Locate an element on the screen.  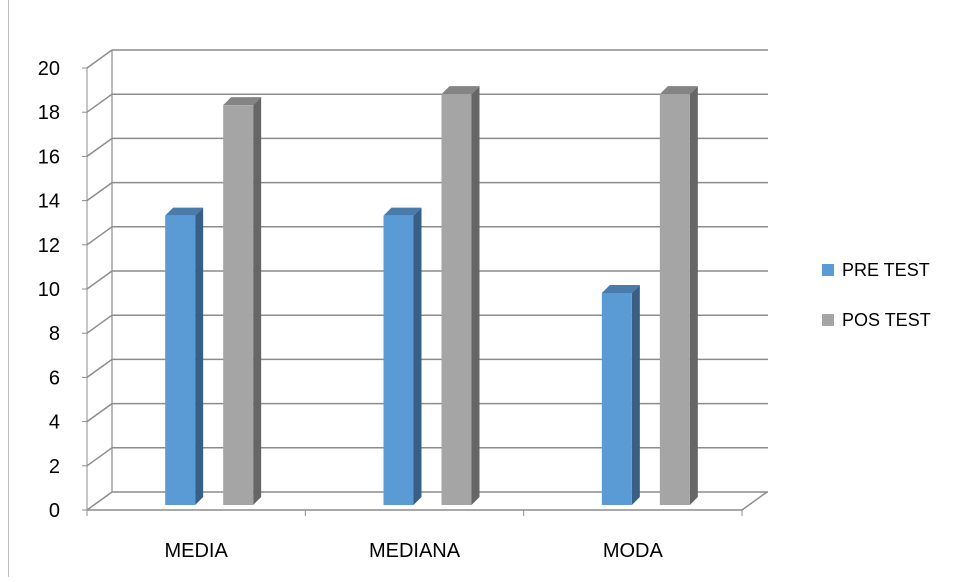
y-tick-label: 4 is located at coordinates (54, 423).